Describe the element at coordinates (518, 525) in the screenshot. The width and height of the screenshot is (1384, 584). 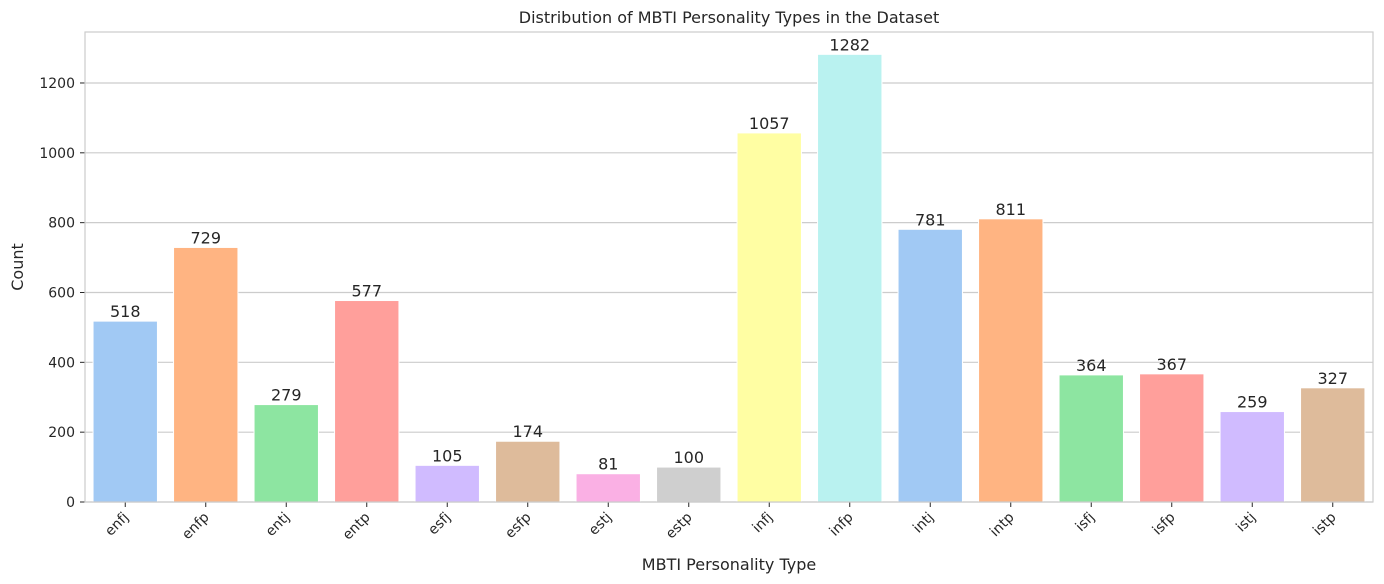
I see `x-tick-label: esfp` at that location.